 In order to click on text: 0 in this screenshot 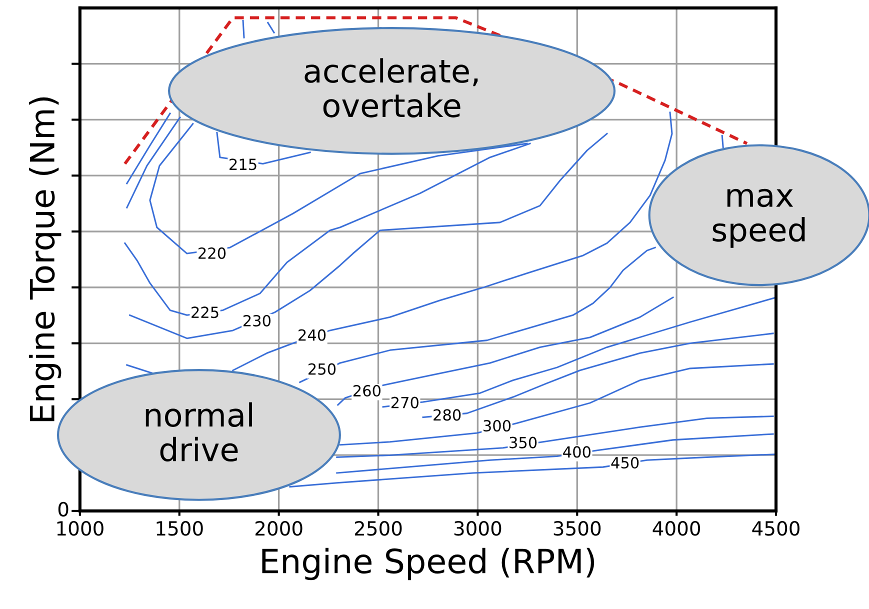, I will do `click(63, 509)`.